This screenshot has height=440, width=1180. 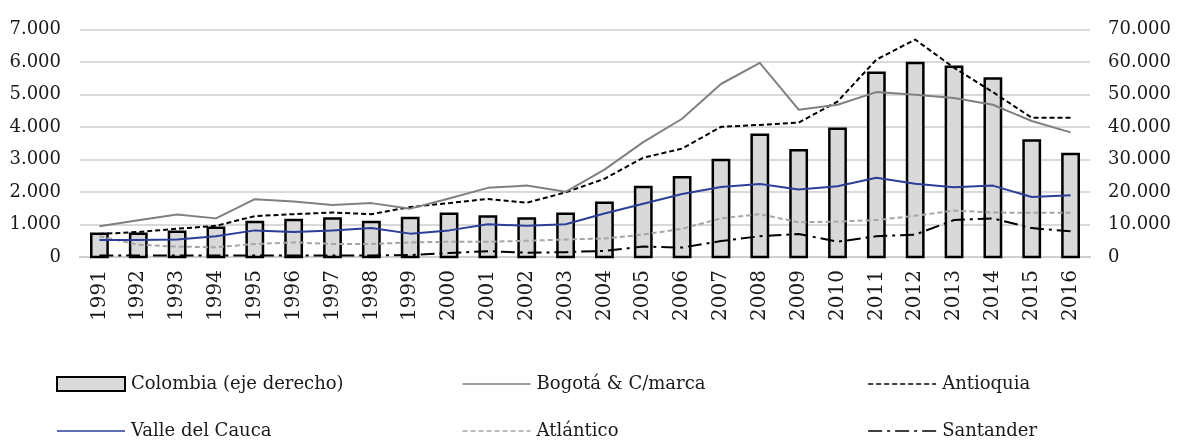 I want to click on y2-tick-label: 10.000, so click(x=1139, y=223).